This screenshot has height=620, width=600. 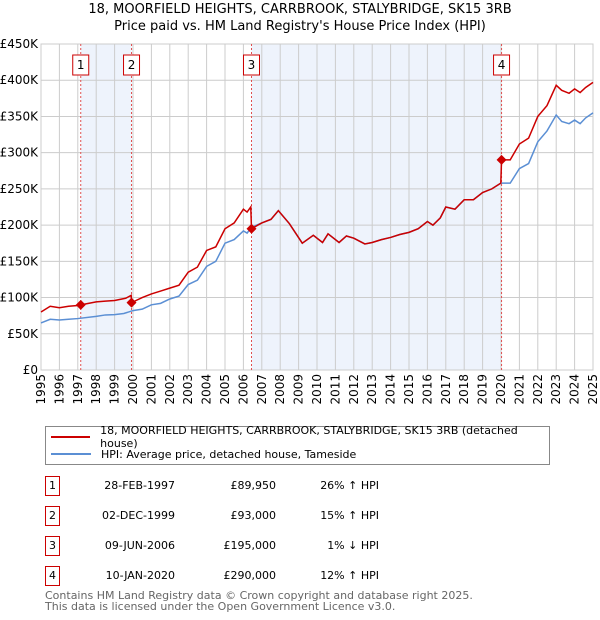 I want to click on x-tick-label: 2007, so click(x=262, y=389).